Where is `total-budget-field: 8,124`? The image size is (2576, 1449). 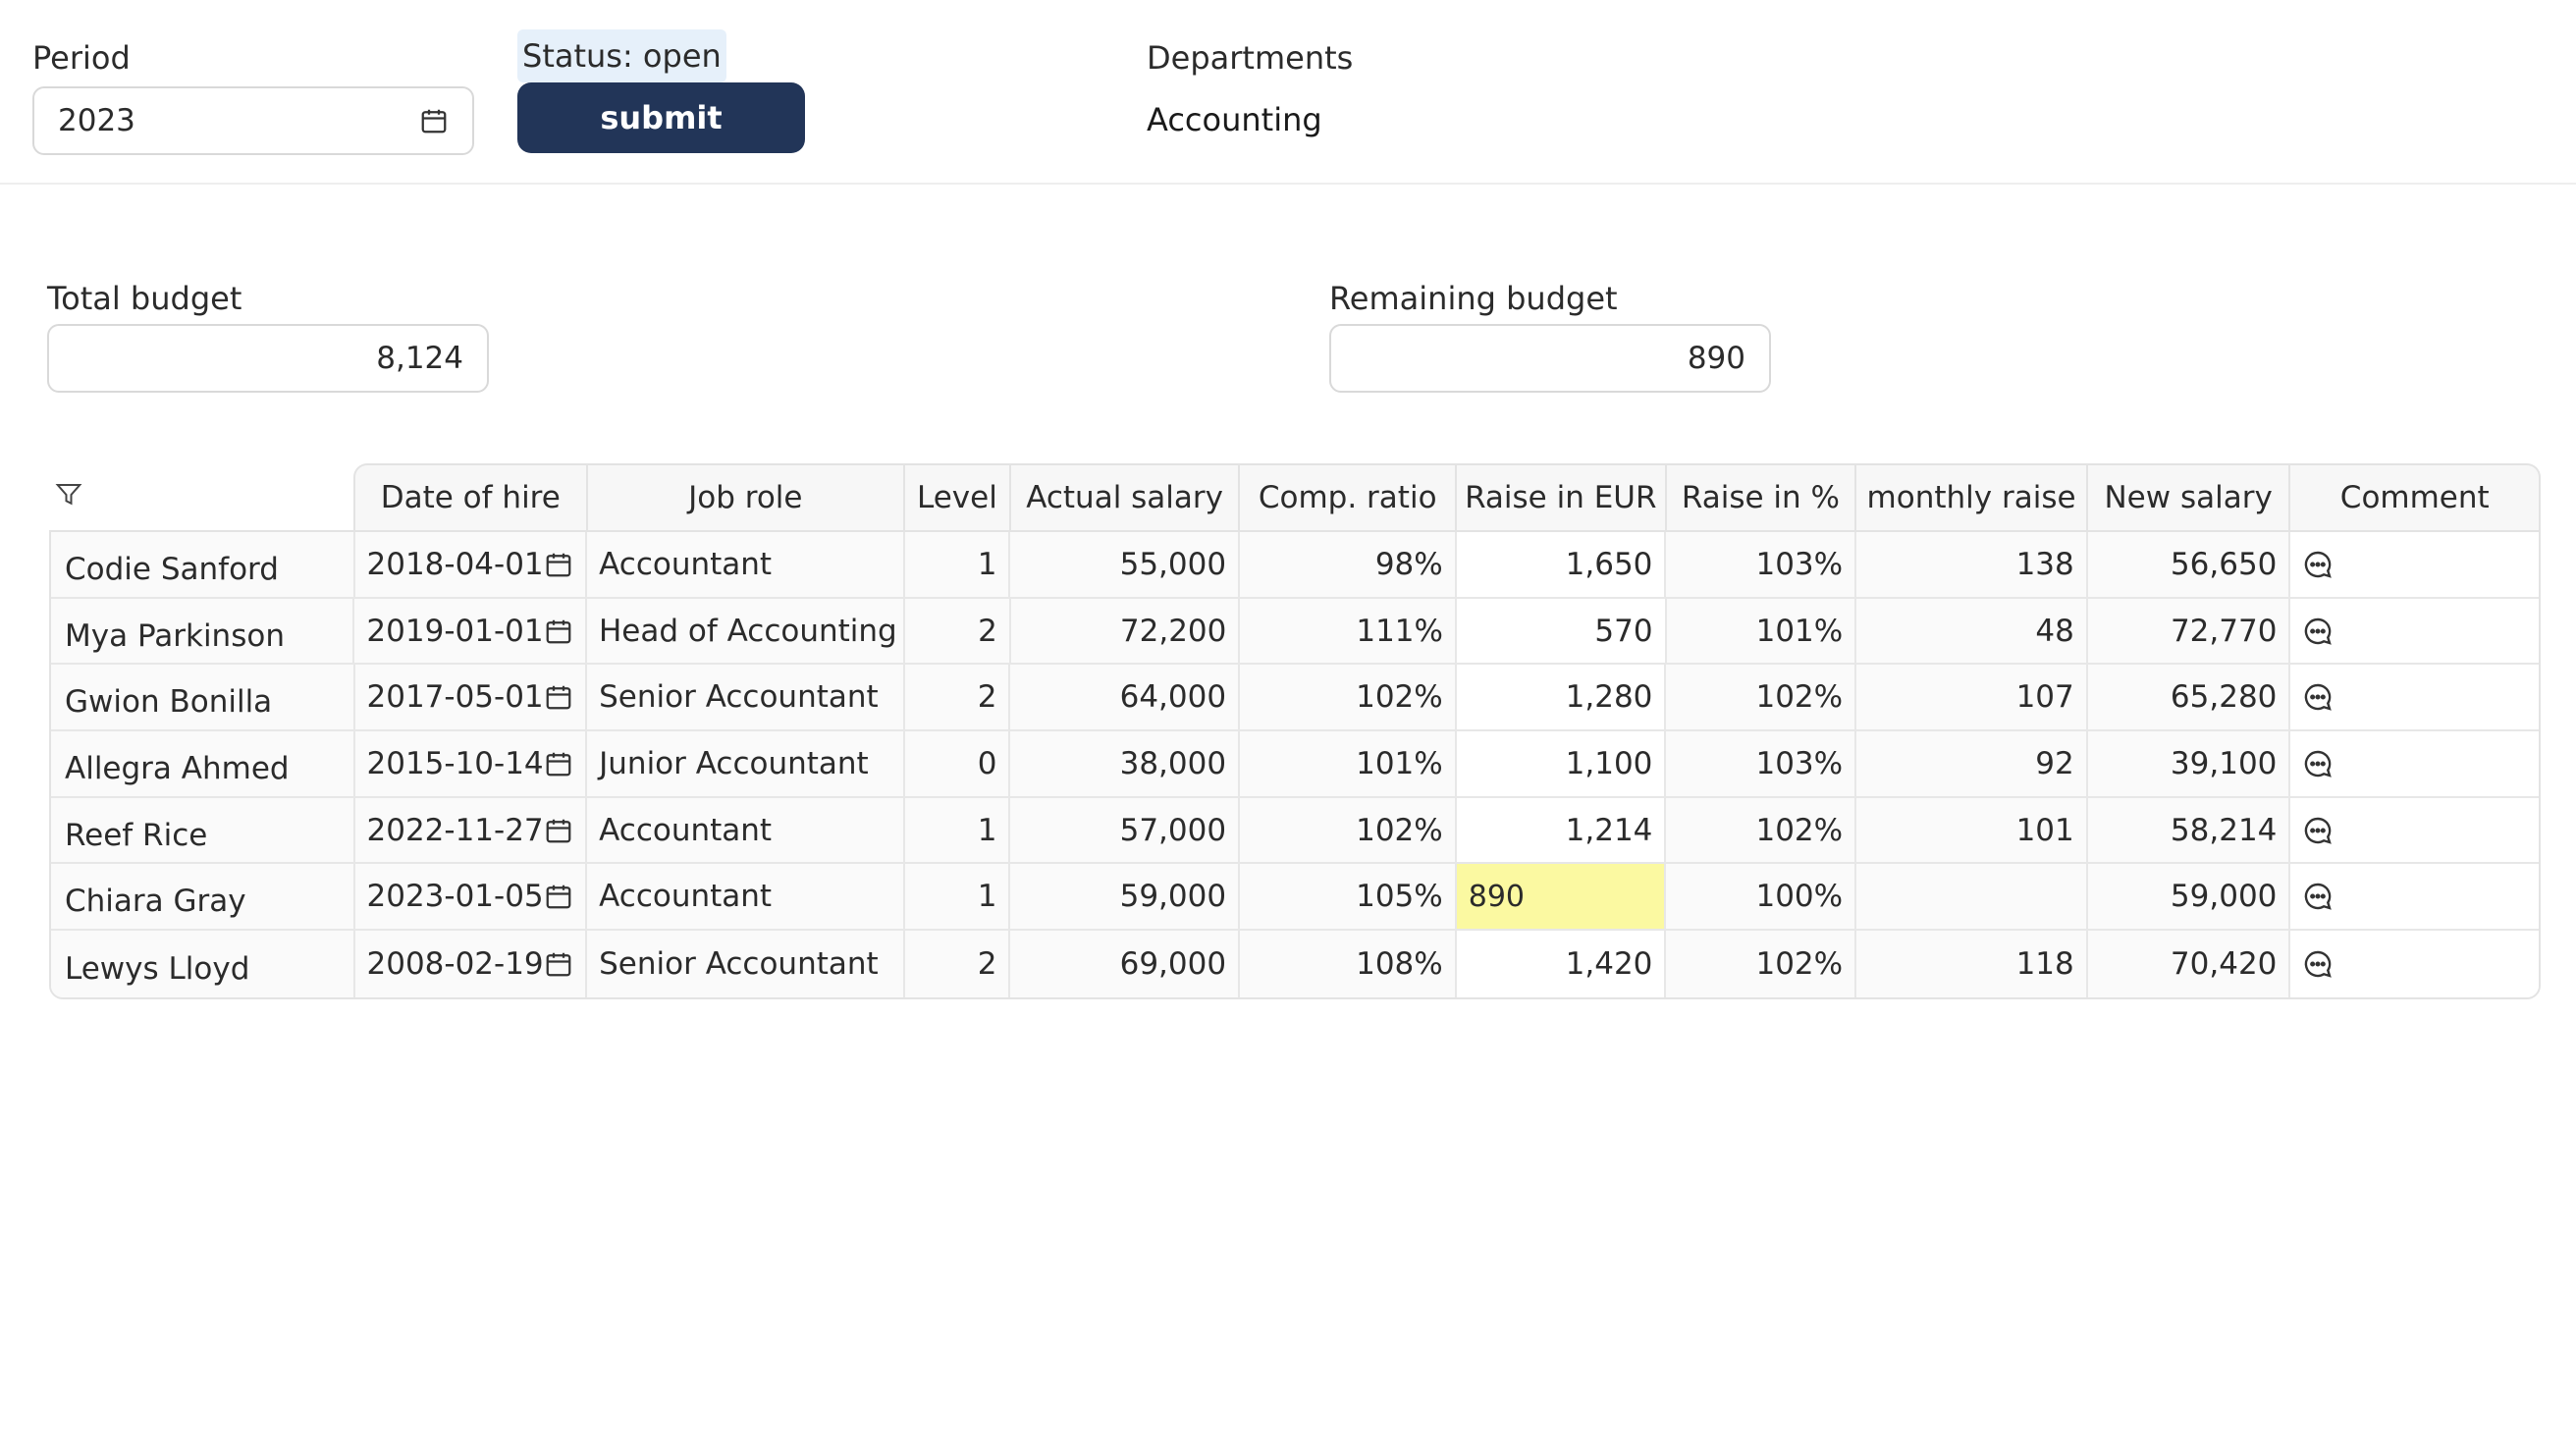 total-budget-field: 8,124 is located at coordinates (268, 358).